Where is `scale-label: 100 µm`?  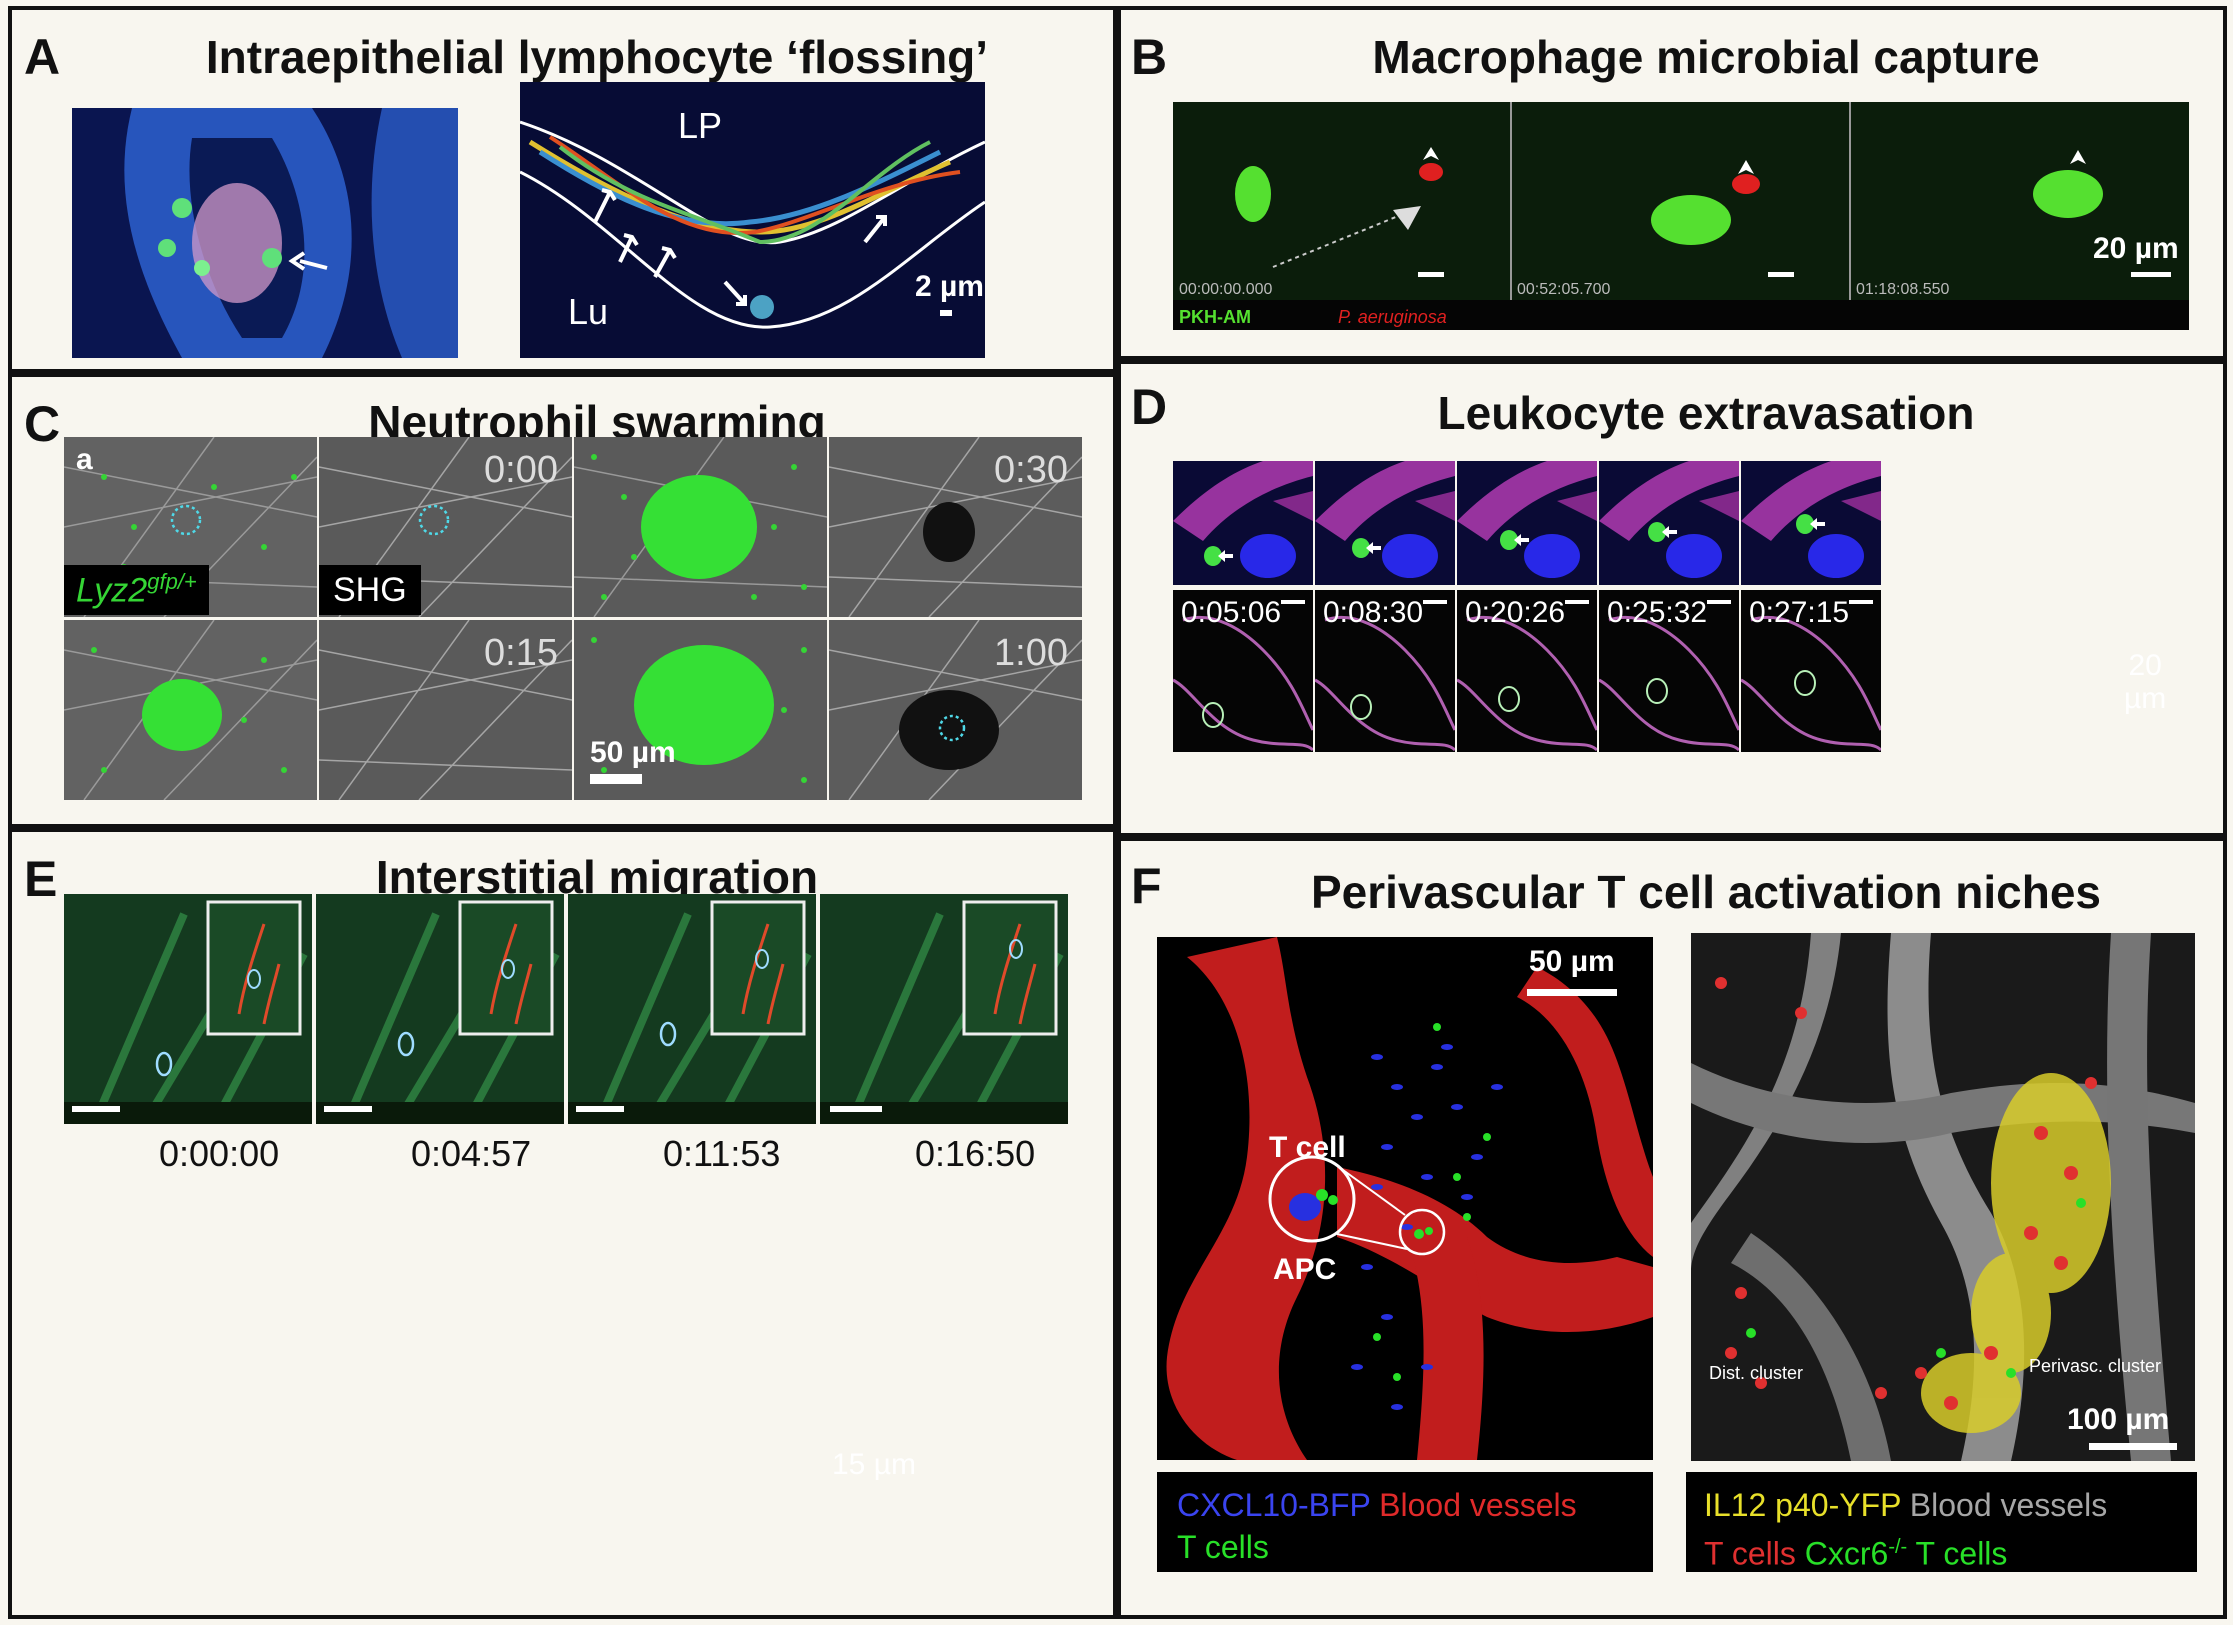
scale-label: 100 µm is located at coordinates (2118, 1419).